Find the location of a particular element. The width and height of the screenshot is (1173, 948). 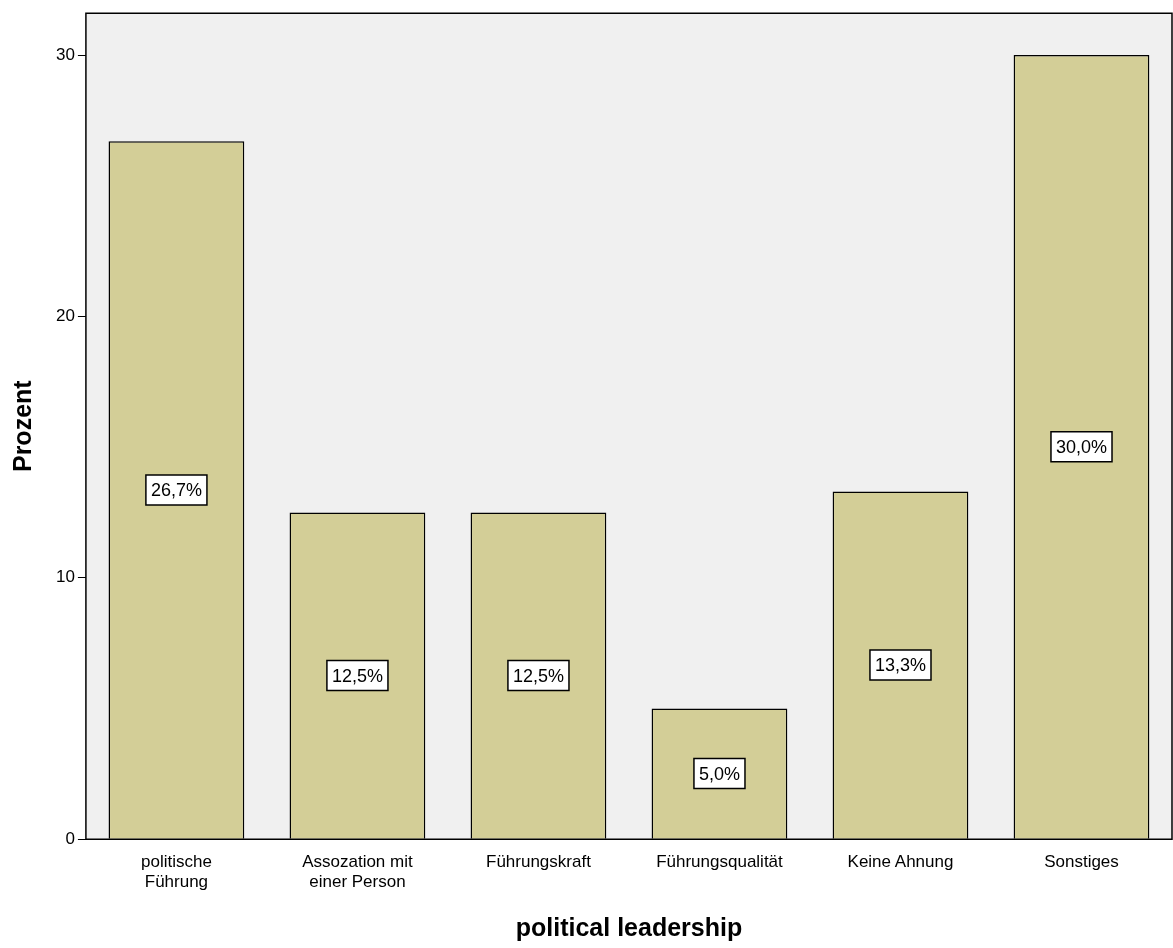

y-tick-label: 30 is located at coordinates (65, 54).